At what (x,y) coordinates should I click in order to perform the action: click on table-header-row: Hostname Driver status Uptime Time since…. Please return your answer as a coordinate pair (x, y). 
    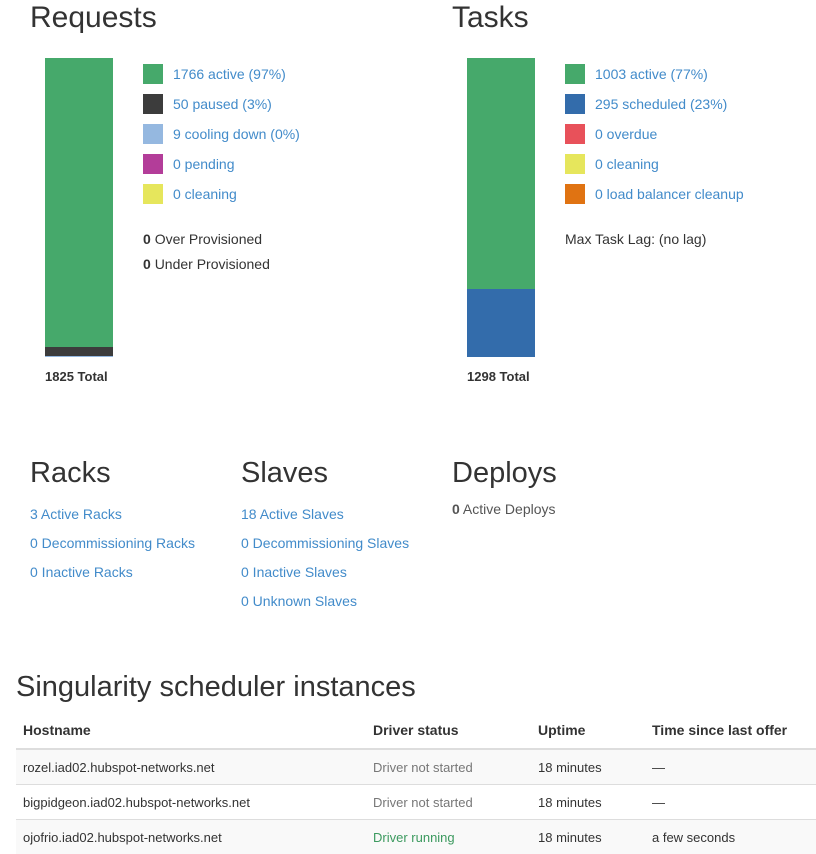
    Looking at the image, I should click on (416, 731).